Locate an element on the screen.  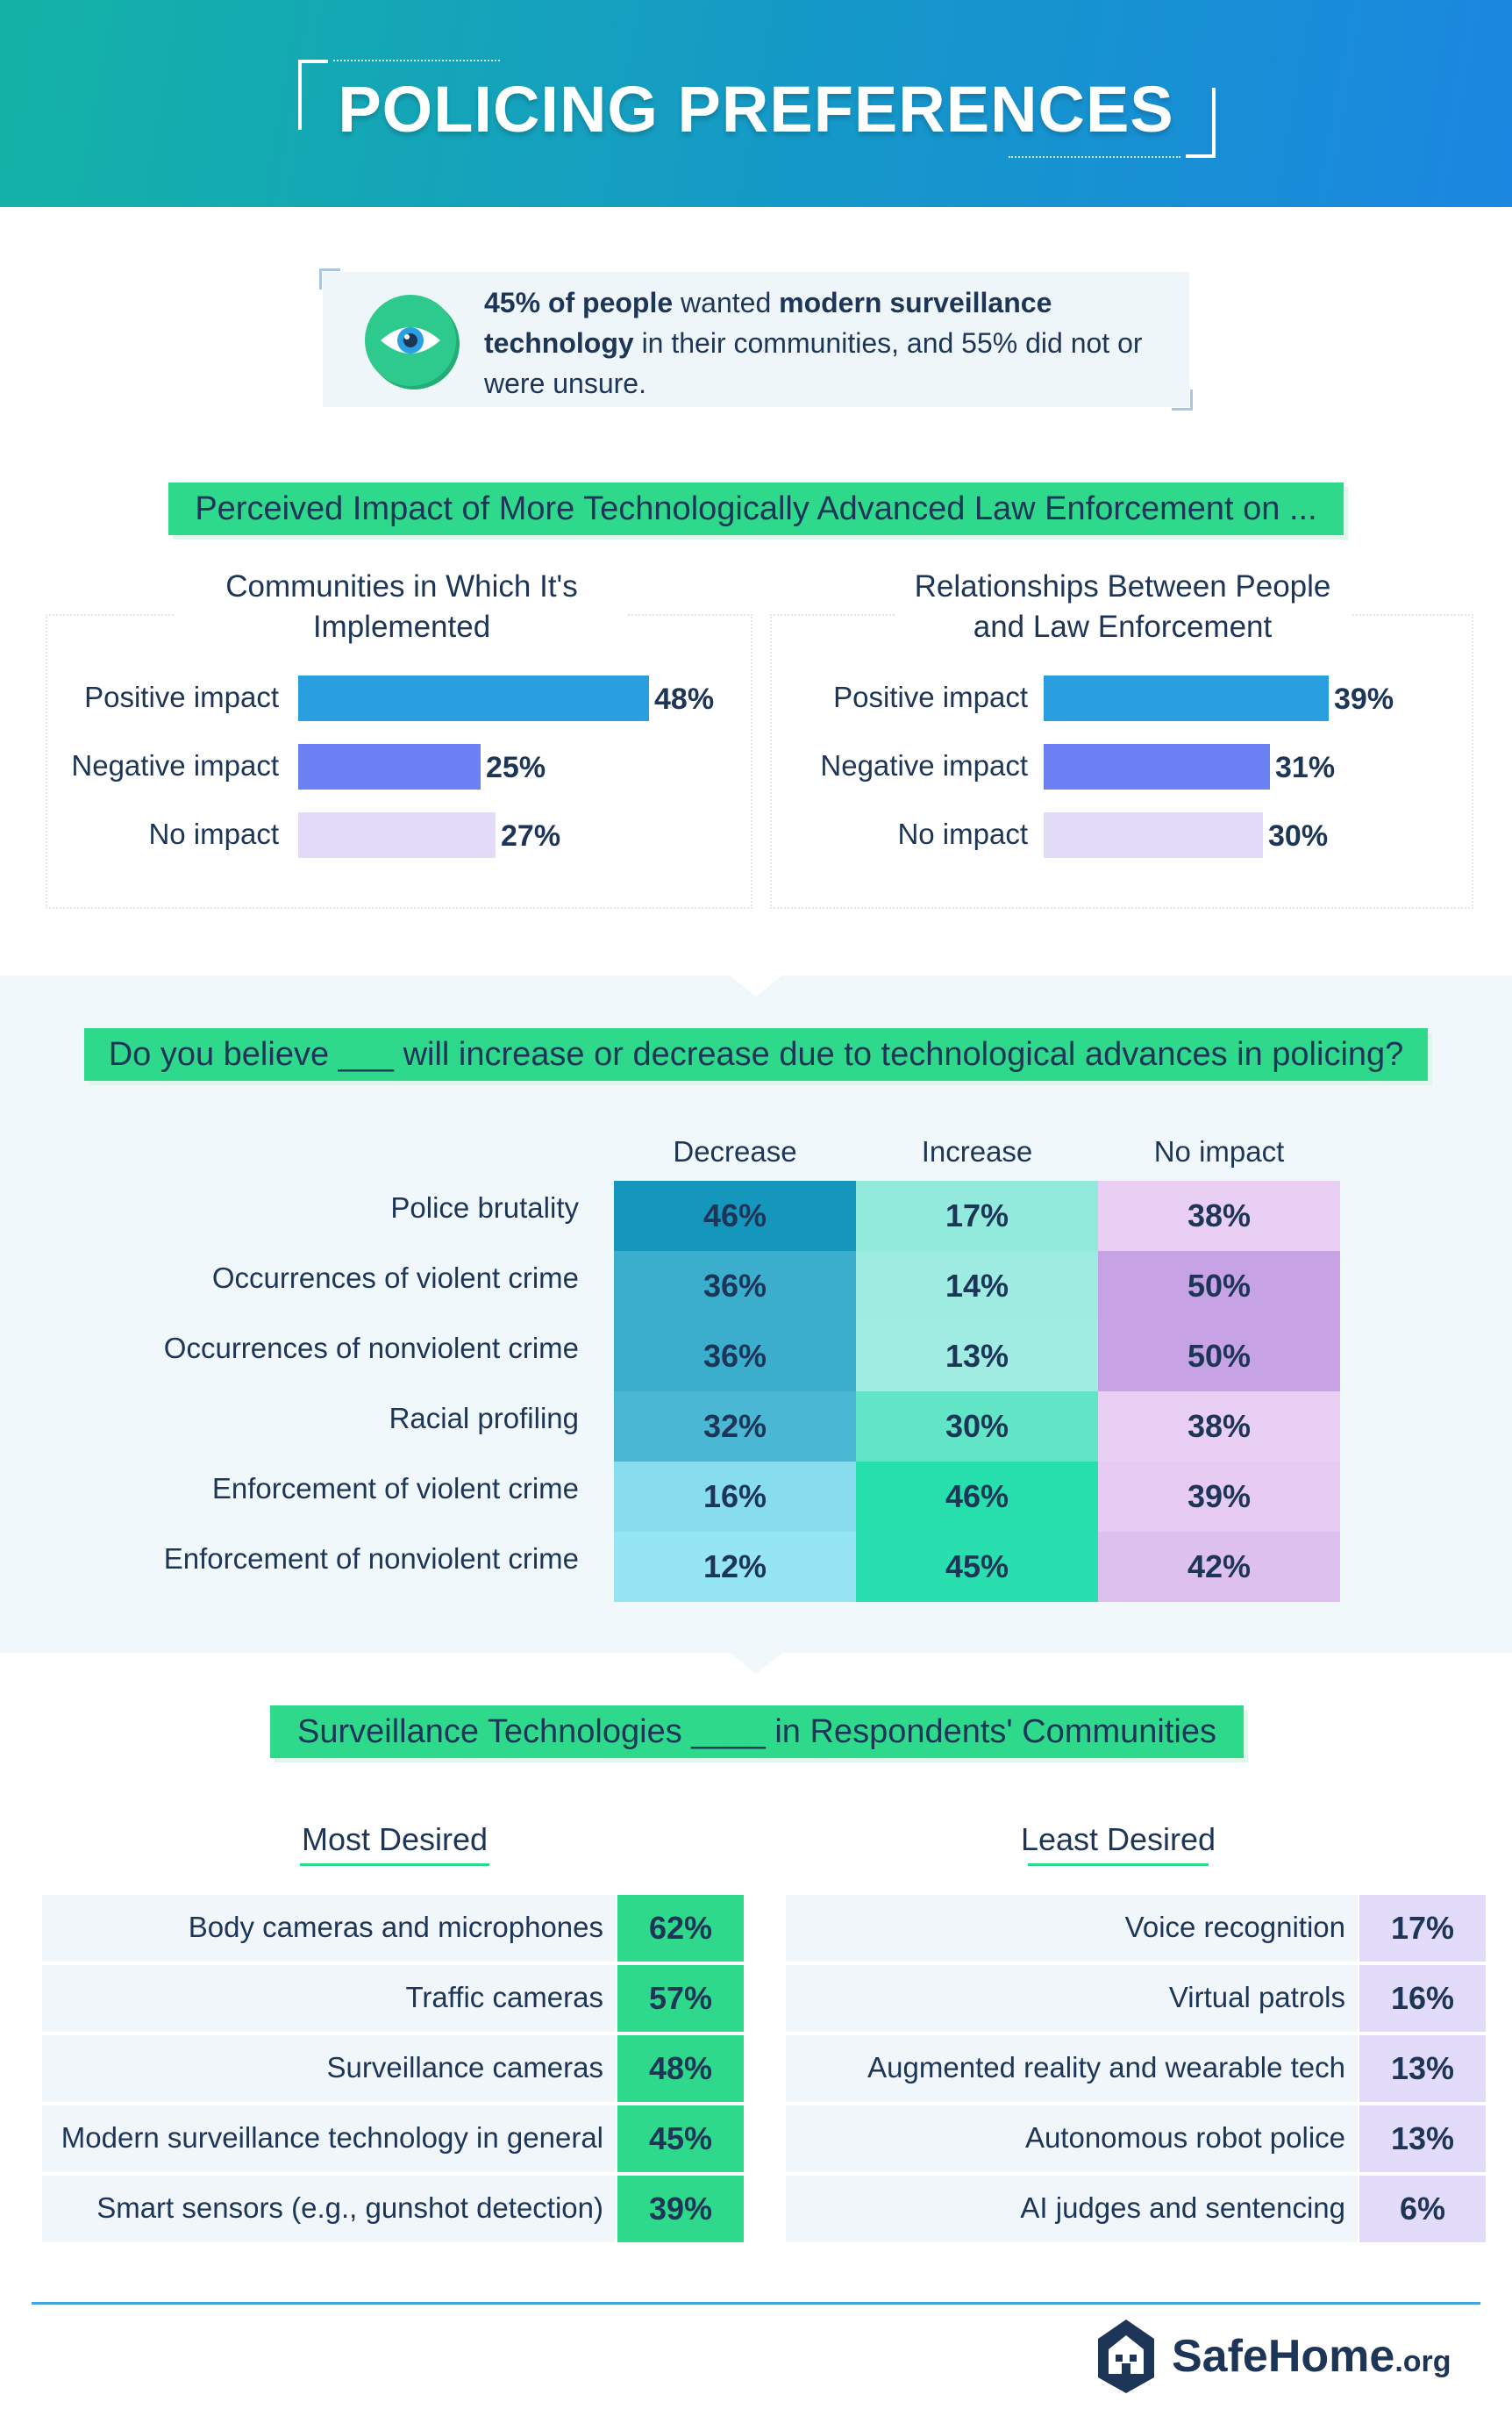
list-item-value: 39% is located at coordinates (680, 2209).